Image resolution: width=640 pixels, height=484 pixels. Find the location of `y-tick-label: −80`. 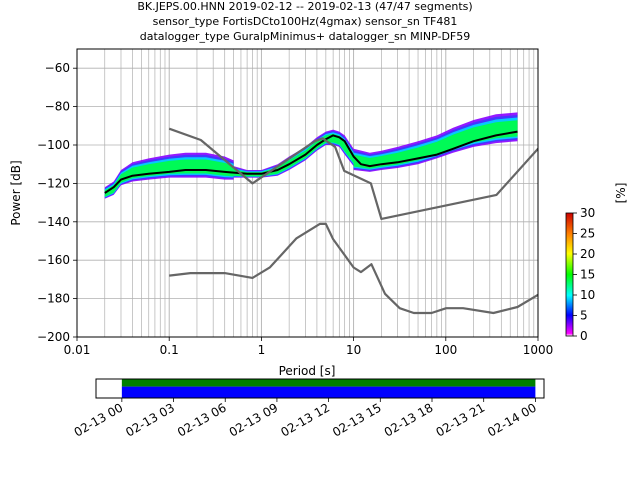

y-tick-label: −80 is located at coordinates (57, 107).